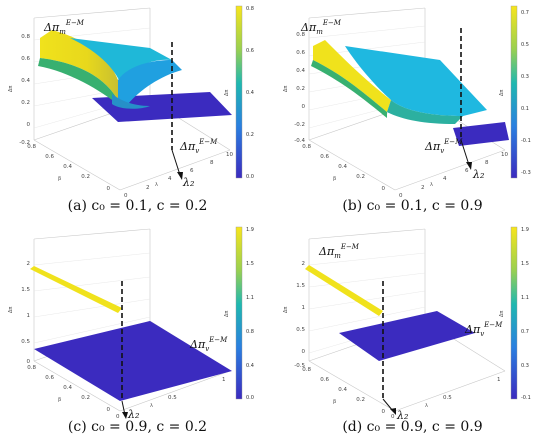 This screenshot has height=441, width=550. What do you see at coordinates (250, 230) in the screenshot?
I see `svg-text: 1.9` at bounding box center [250, 230].